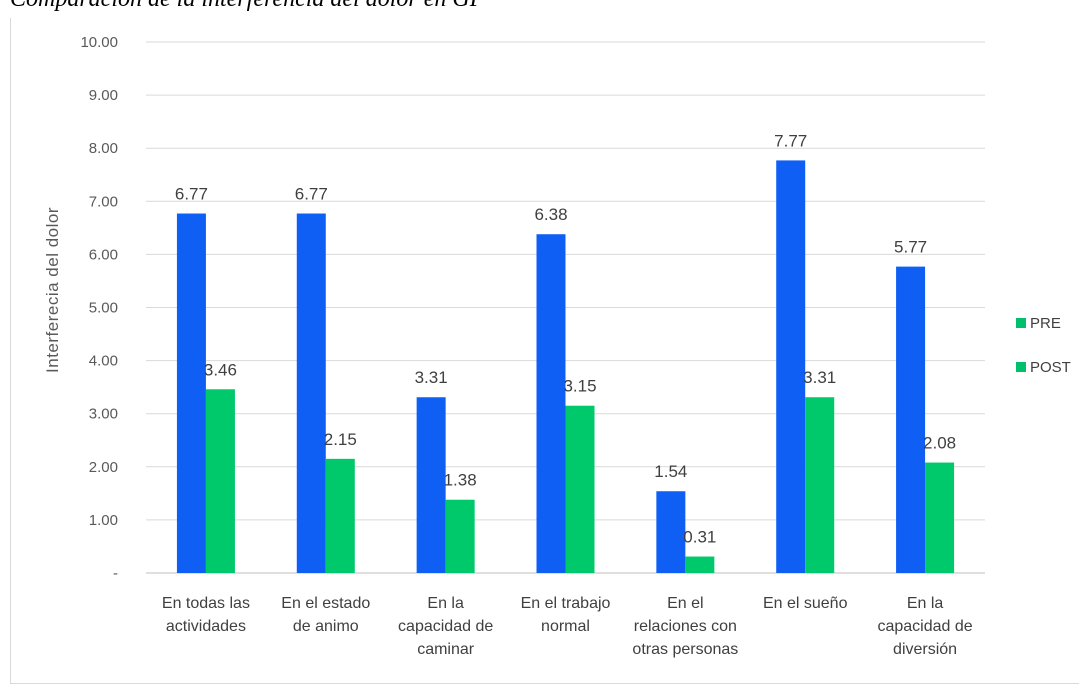  Describe the element at coordinates (103, 467) in the screenshot. I see `y-tick-label: 2.00` at that location.